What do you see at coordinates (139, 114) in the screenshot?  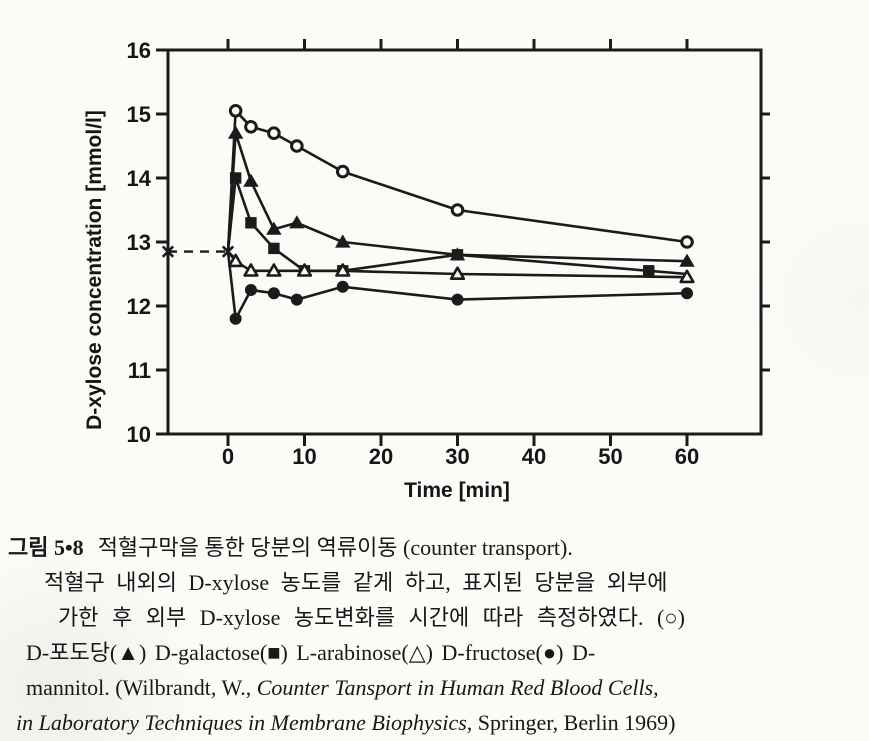 I see `svg-text: 15` at bounding box center [139, 114].